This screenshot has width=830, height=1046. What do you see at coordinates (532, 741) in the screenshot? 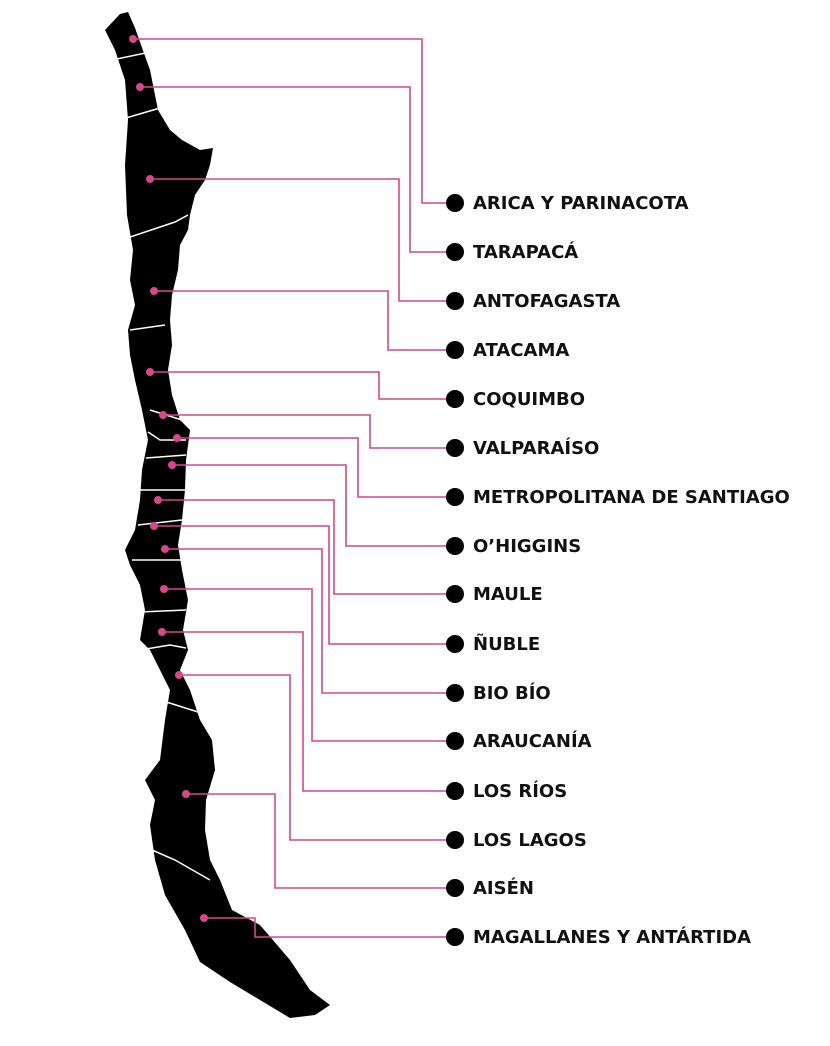
I see `region-label: ARAUCANÍA` at bounding box center [532, 741].